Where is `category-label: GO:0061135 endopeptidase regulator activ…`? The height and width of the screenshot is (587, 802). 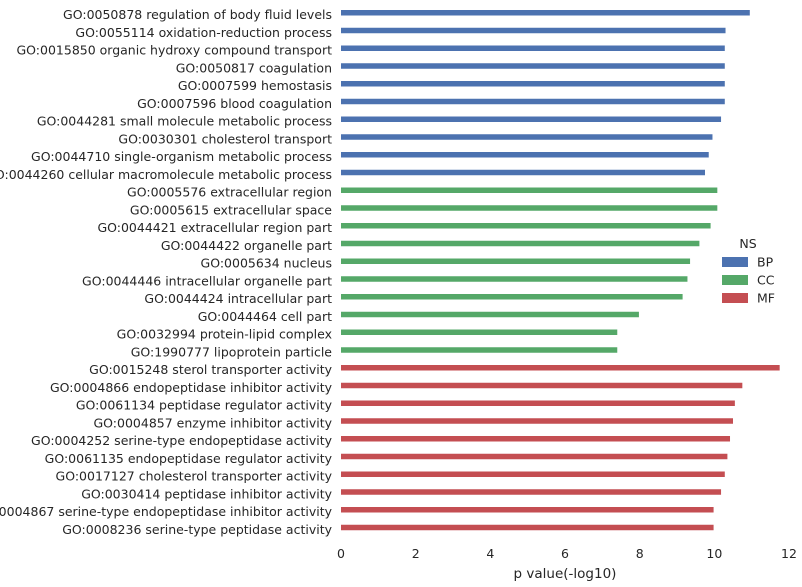 category-label: GO:0061135 endopeptidase regulator activ… is located at coordinates (189, 458).